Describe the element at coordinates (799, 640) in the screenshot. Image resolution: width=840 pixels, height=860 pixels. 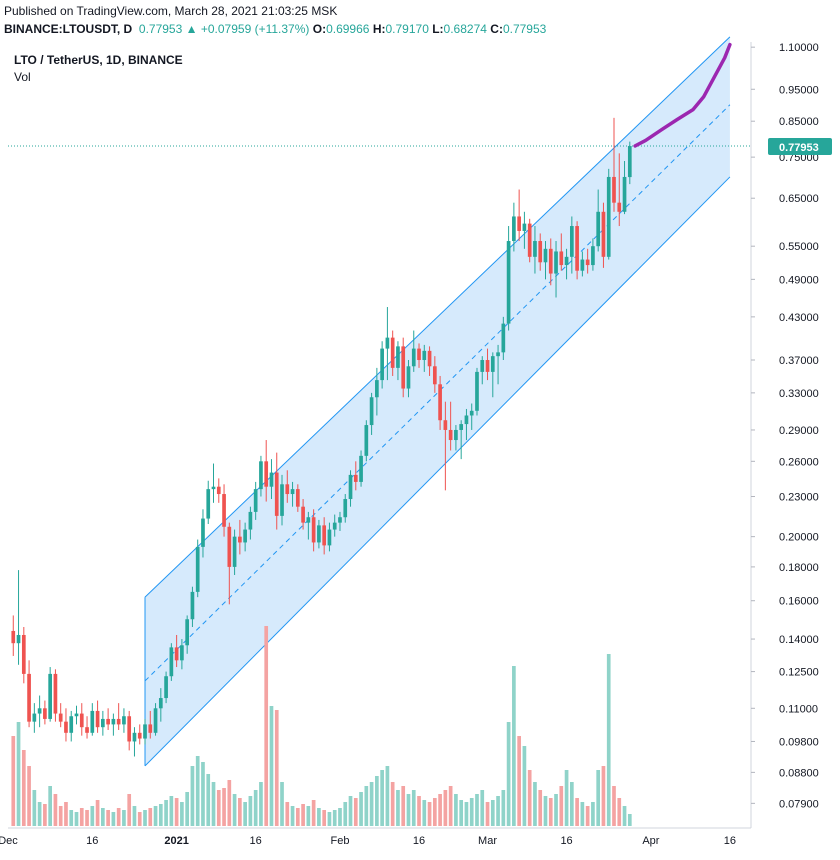
I see `price-tick-label: 0.14000` at that location.